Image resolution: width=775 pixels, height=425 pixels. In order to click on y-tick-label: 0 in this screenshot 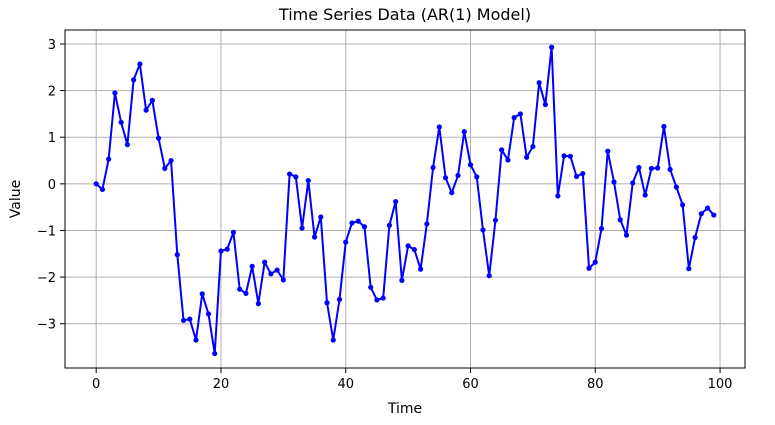, I will do `click(52, 185)`.